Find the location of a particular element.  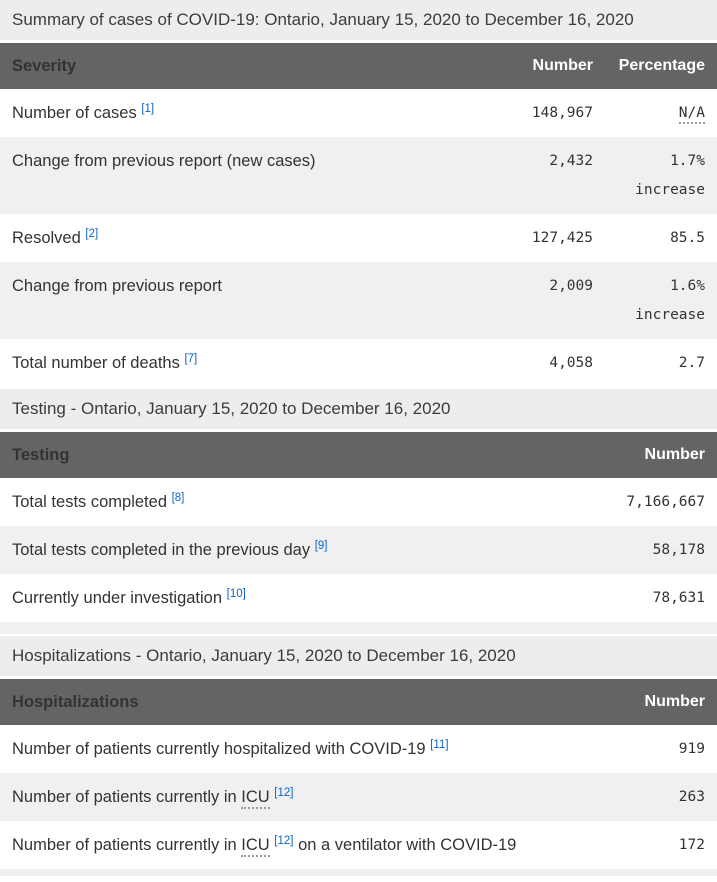

label-text: Total tests completed is located at coordinates (89, 502).